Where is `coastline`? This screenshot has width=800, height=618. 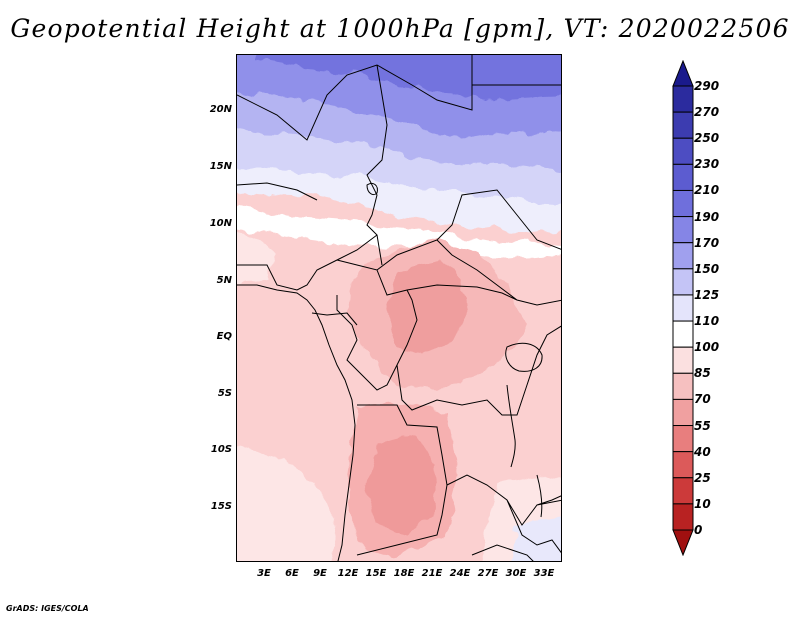 coastline is located at coordinates (296, 422).